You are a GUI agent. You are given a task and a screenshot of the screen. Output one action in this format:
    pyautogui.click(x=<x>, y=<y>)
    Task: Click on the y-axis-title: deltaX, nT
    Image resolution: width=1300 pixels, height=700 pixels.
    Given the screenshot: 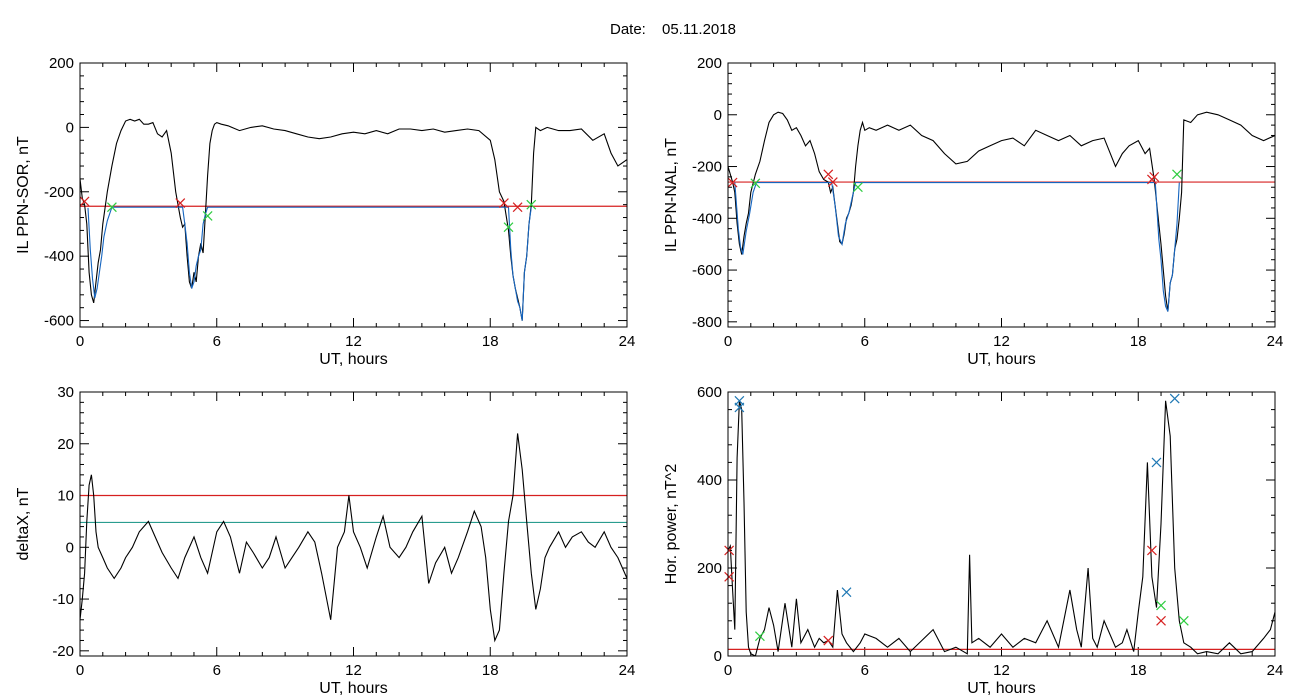 What is the action you would take?
    pyautogui.click(x=23, y=523)
    